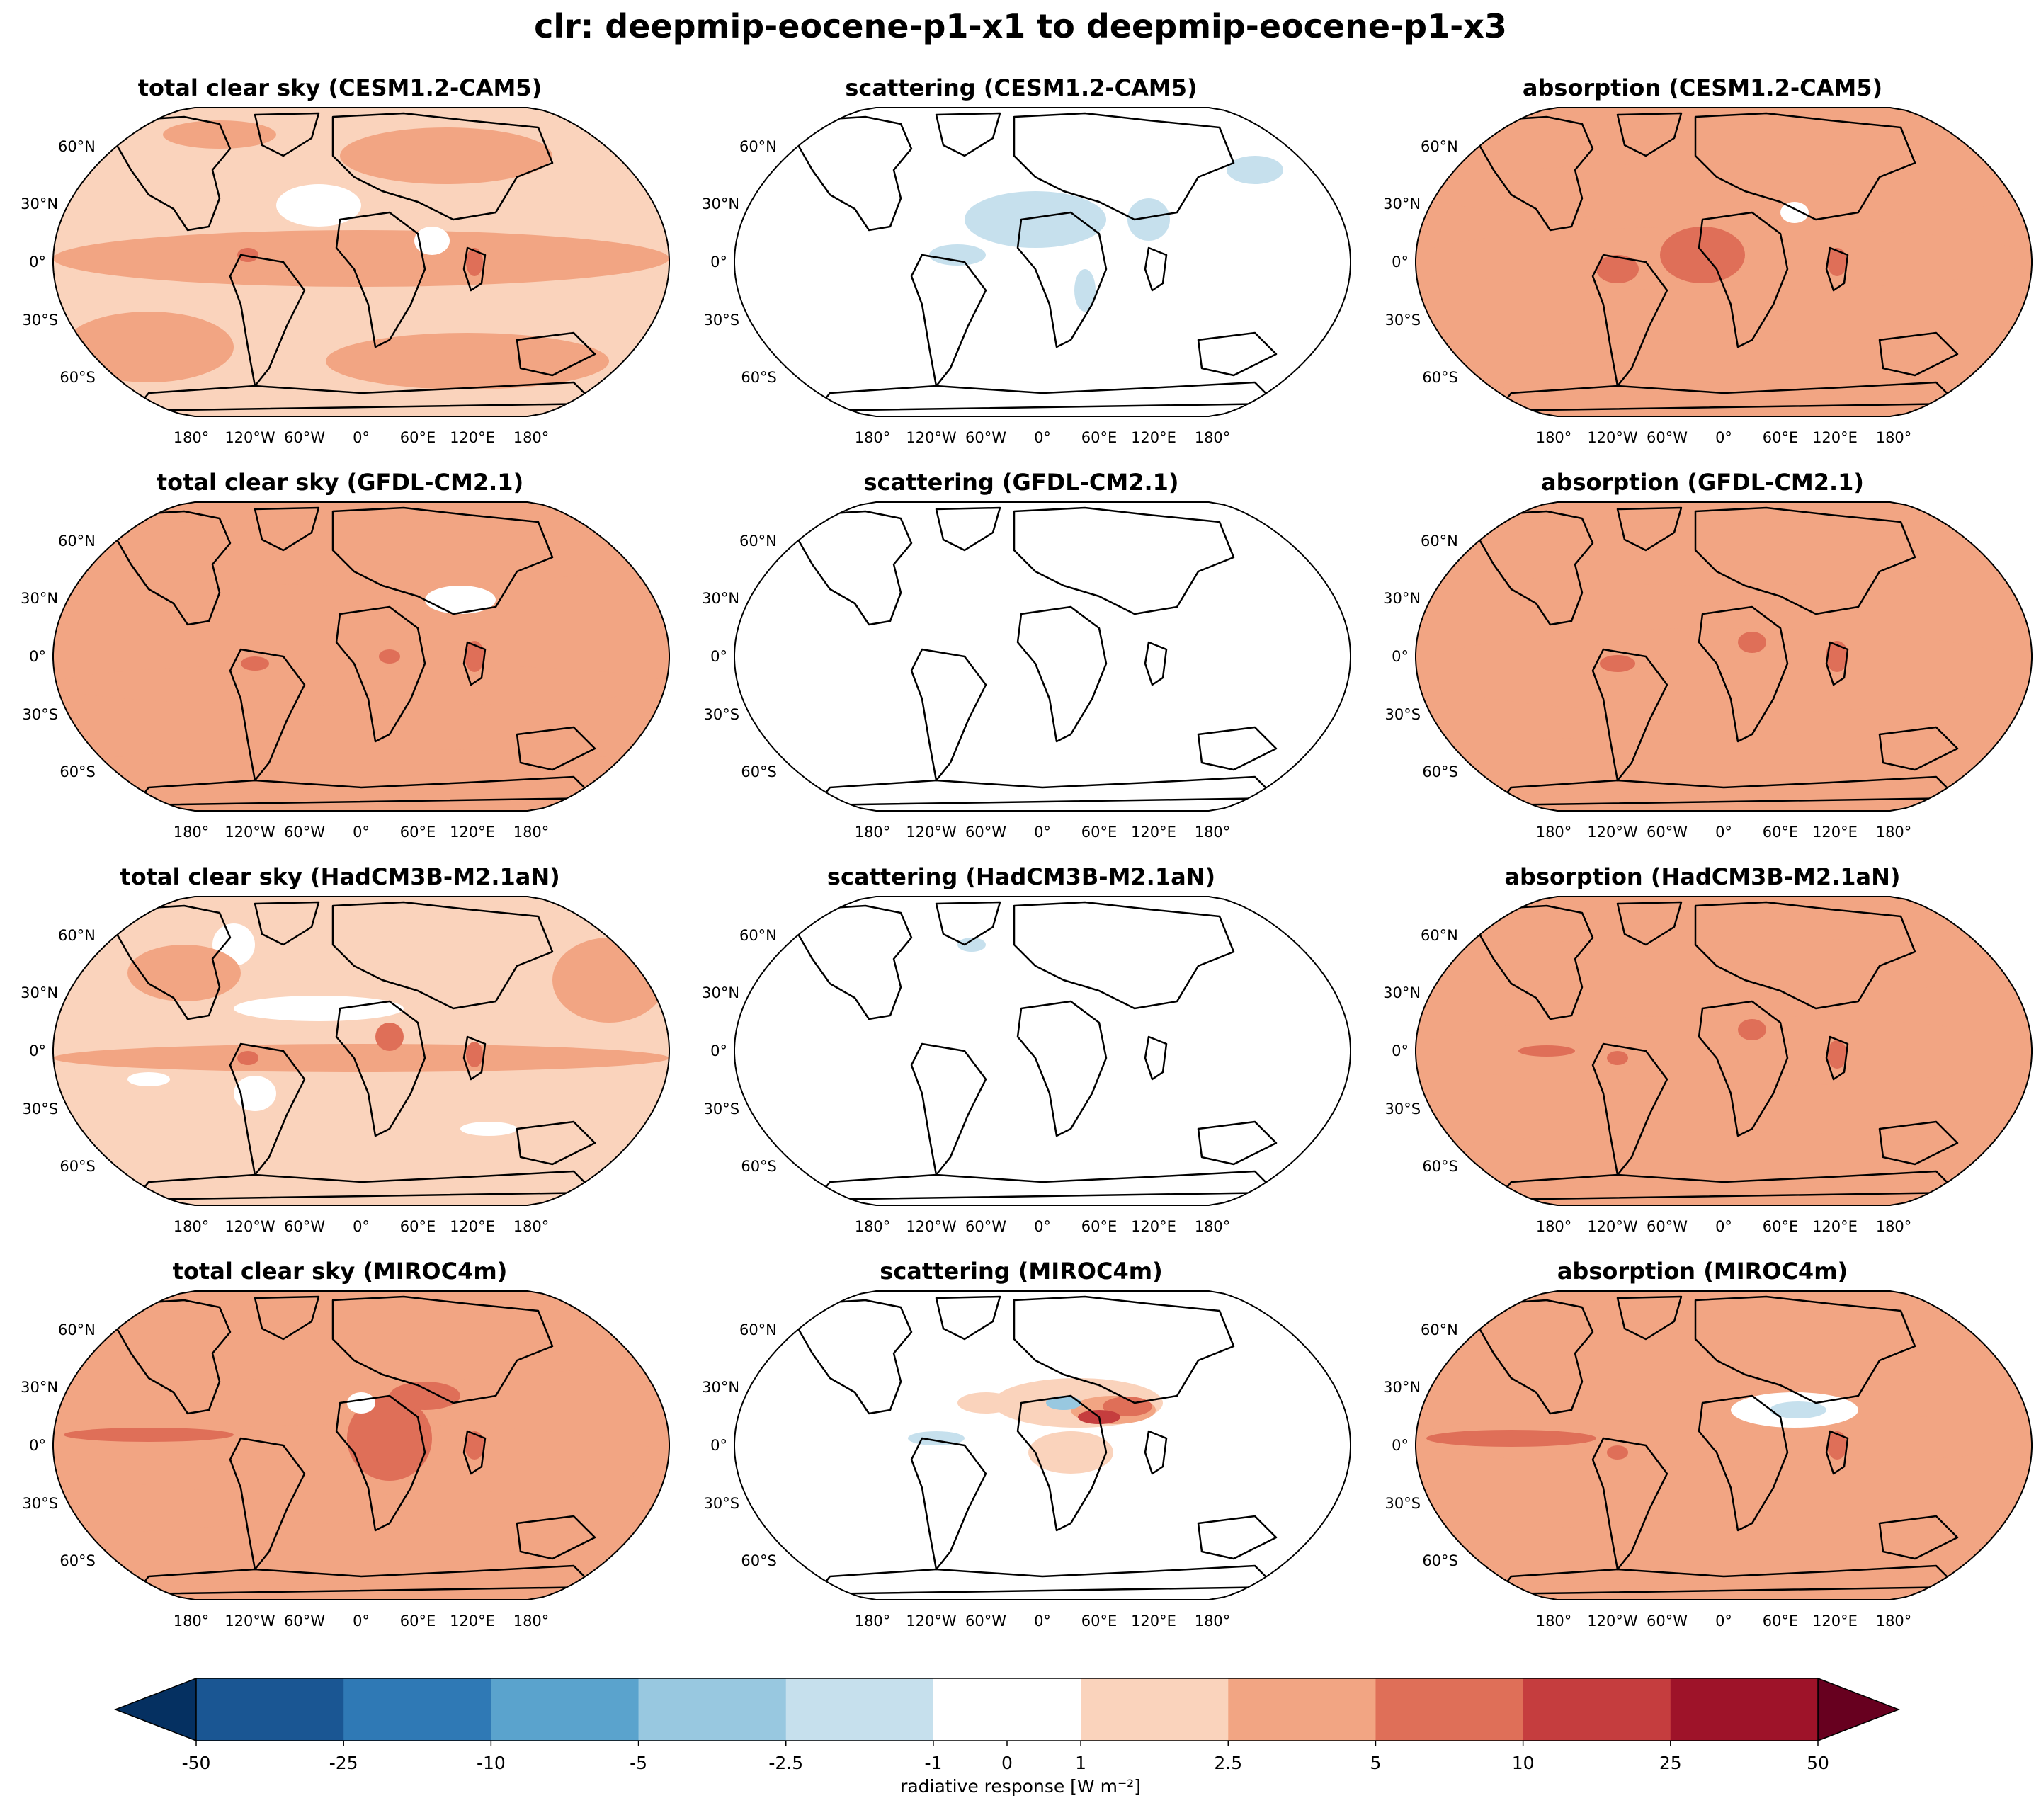 The height and width of the screenshot is (1820, 2041). I want to click on lat-tick-label: 0°, so click(1400, 1446).